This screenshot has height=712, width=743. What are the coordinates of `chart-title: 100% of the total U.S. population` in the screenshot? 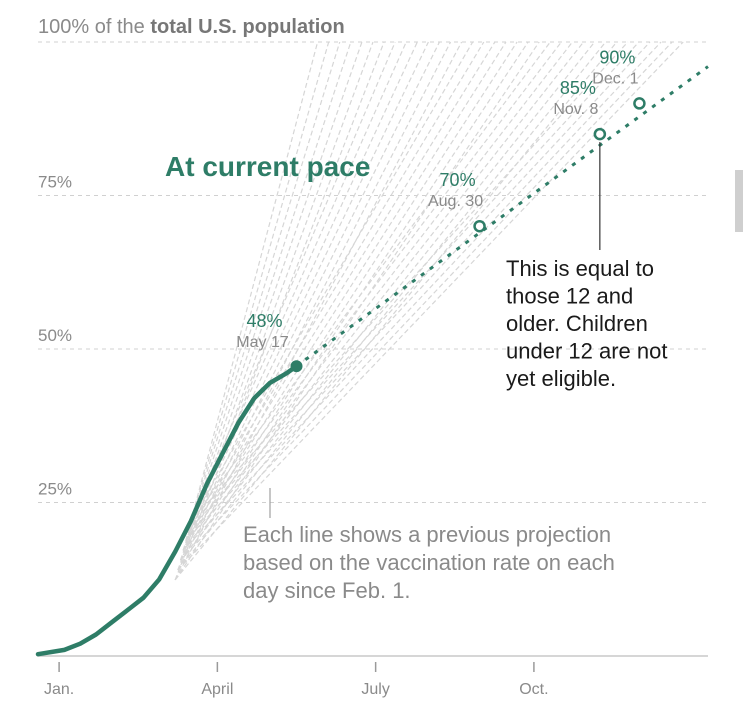 It's located at (191, 27).